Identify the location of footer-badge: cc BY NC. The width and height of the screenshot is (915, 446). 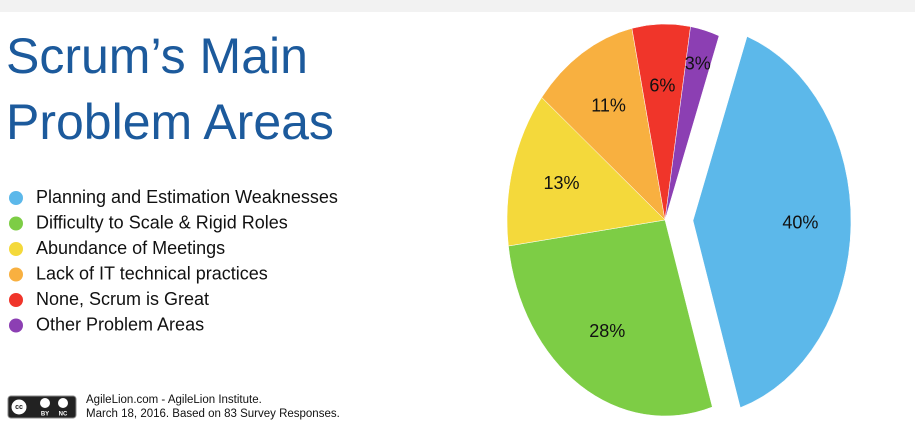
(42, 407).